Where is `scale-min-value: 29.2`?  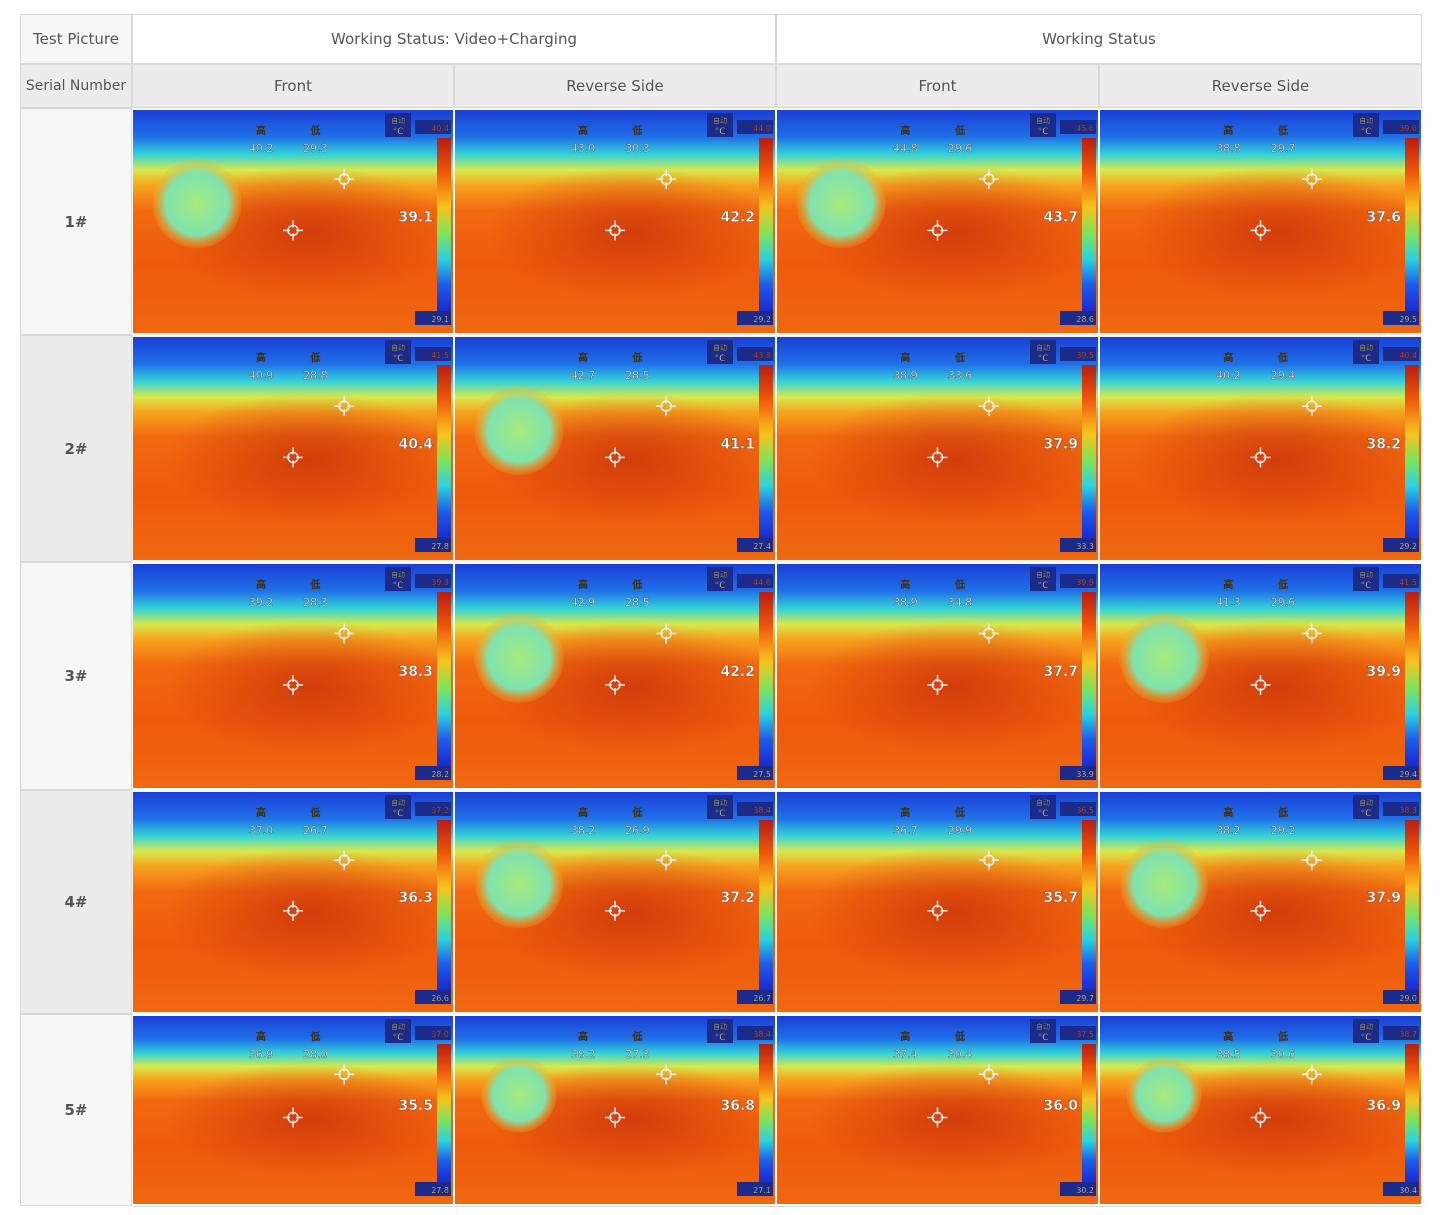 scale-min-value: 29.2 is located at coordinates (1408, 546).